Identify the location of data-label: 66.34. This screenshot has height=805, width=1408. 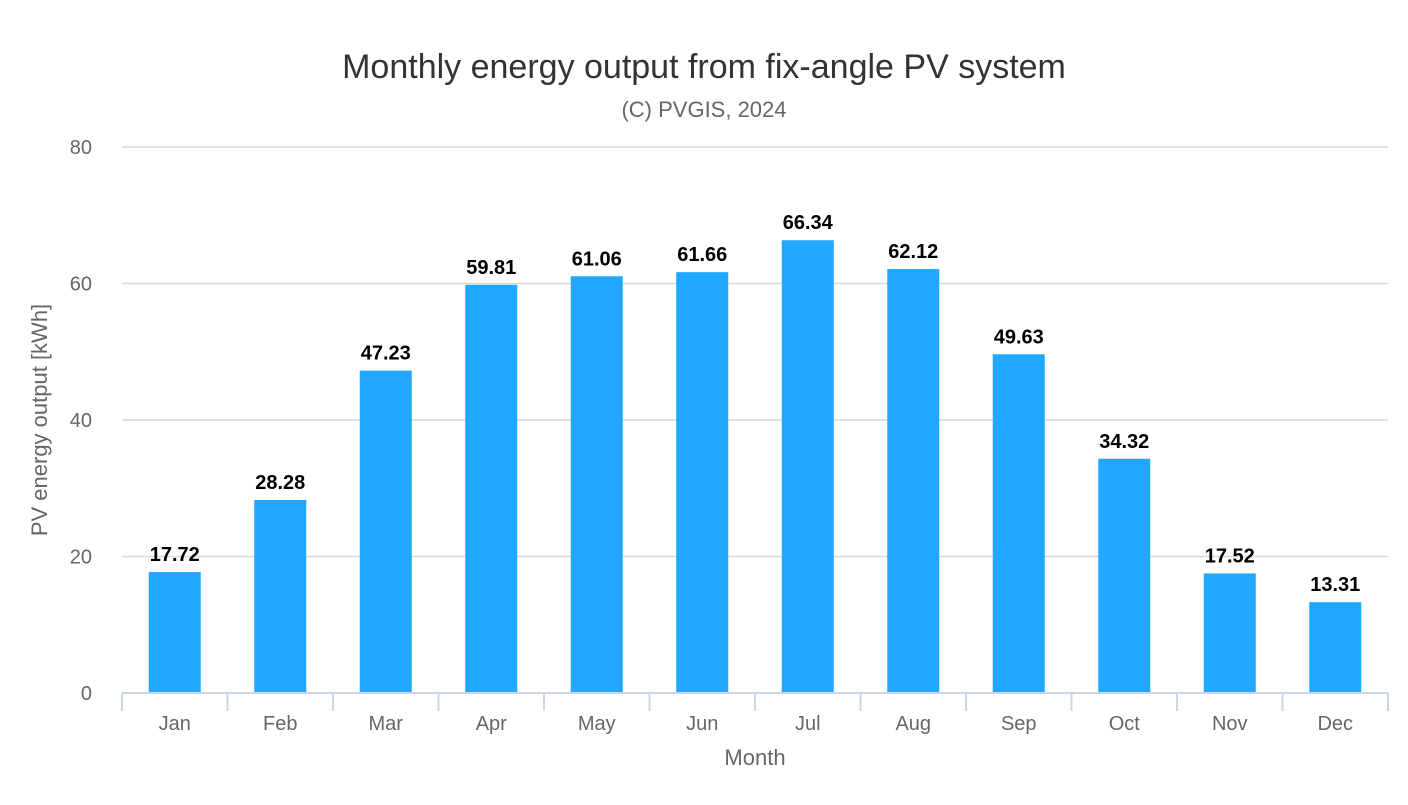
(808, 223).